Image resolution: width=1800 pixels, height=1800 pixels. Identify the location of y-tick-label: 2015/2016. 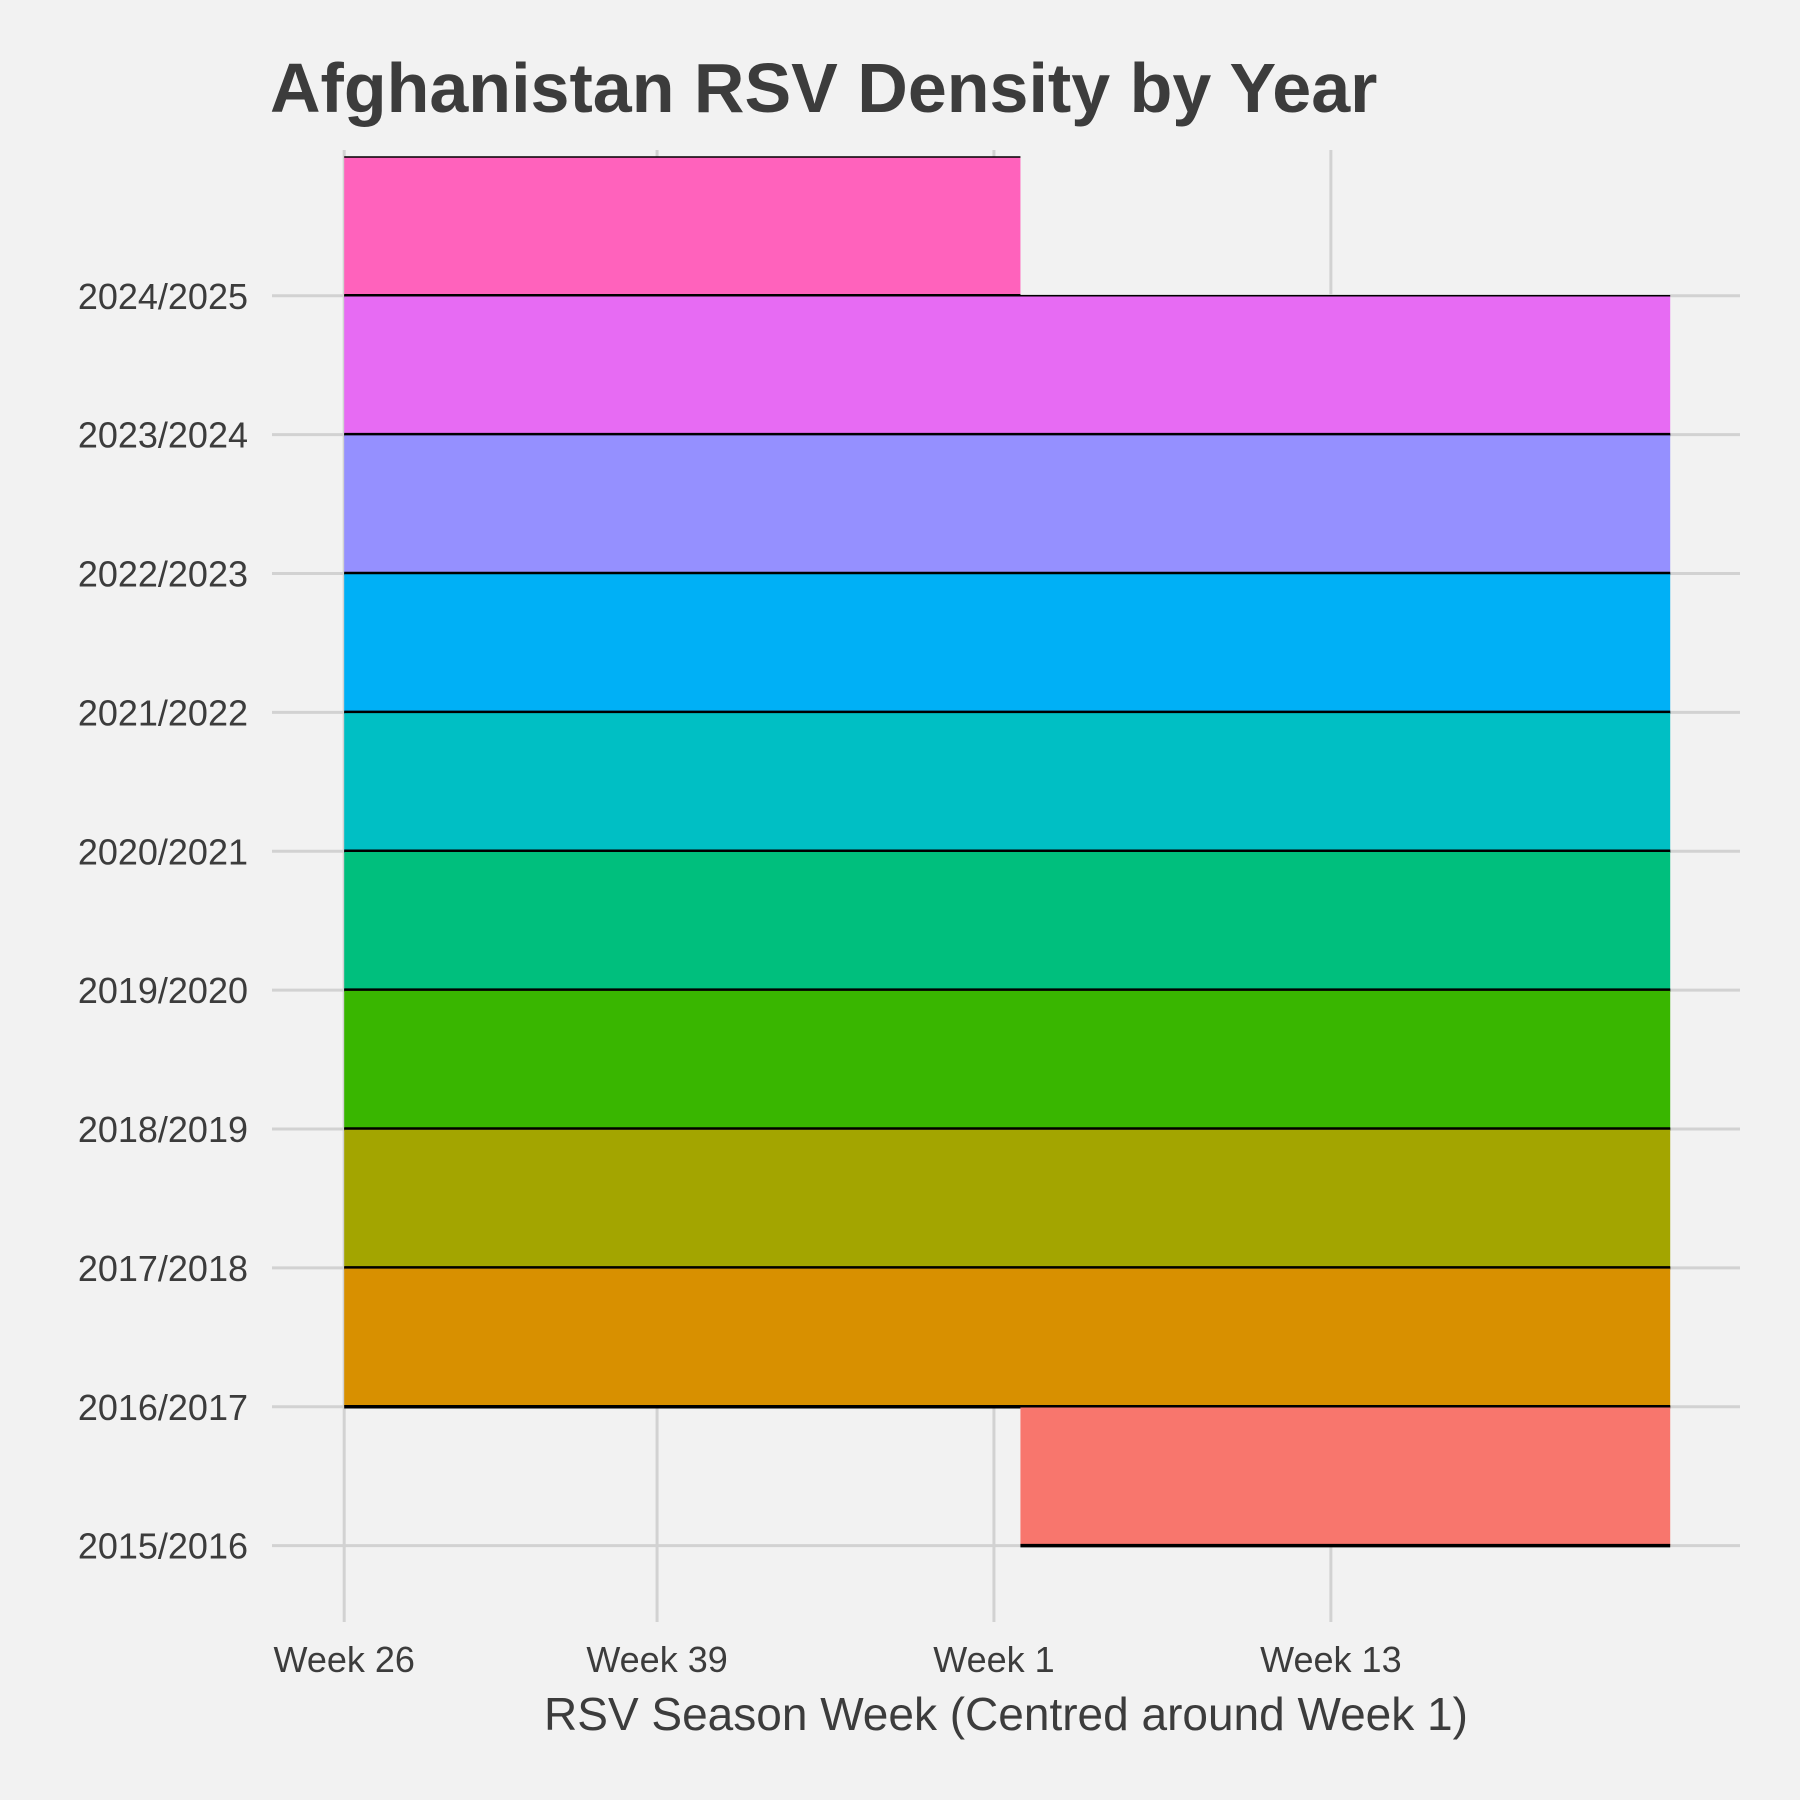
(163, 1546).